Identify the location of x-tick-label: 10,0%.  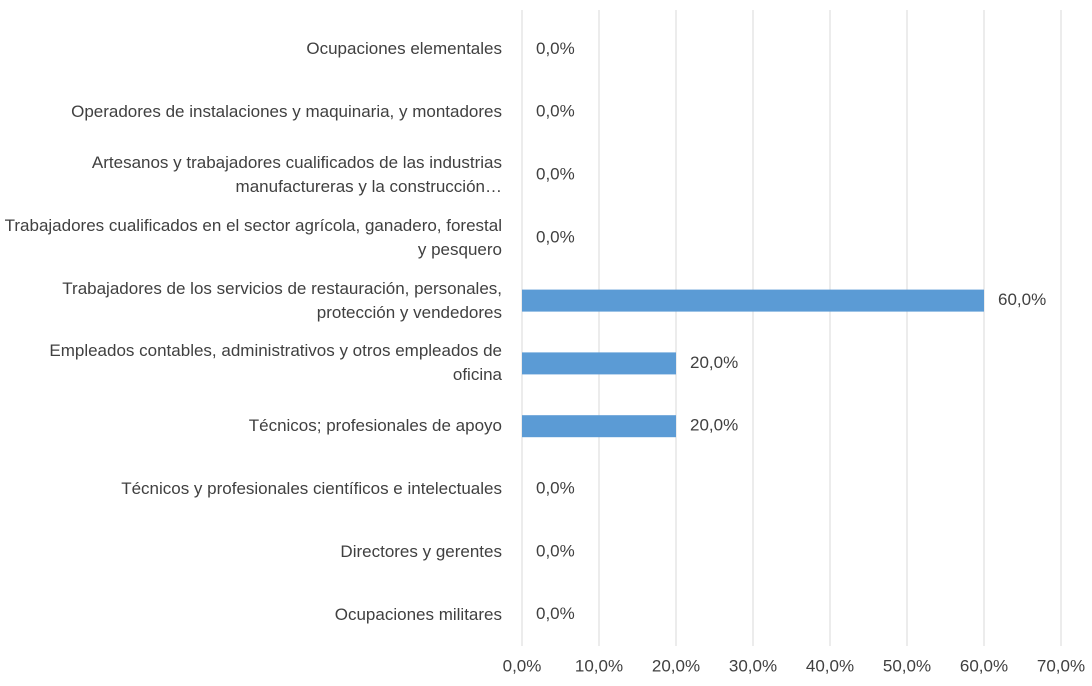
(599, 665).